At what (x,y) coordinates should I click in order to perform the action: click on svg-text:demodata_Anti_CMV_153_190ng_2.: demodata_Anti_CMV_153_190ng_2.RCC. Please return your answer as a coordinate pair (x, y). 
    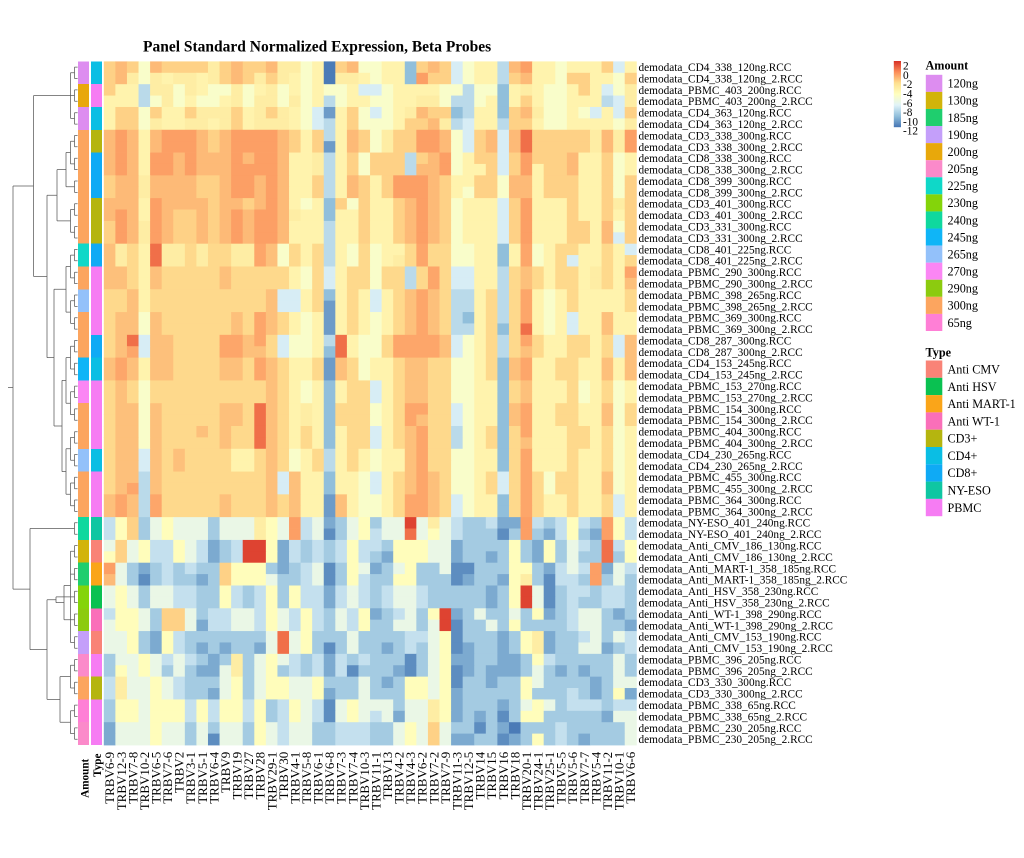
    Looking at the image, I should click on (736, 649).